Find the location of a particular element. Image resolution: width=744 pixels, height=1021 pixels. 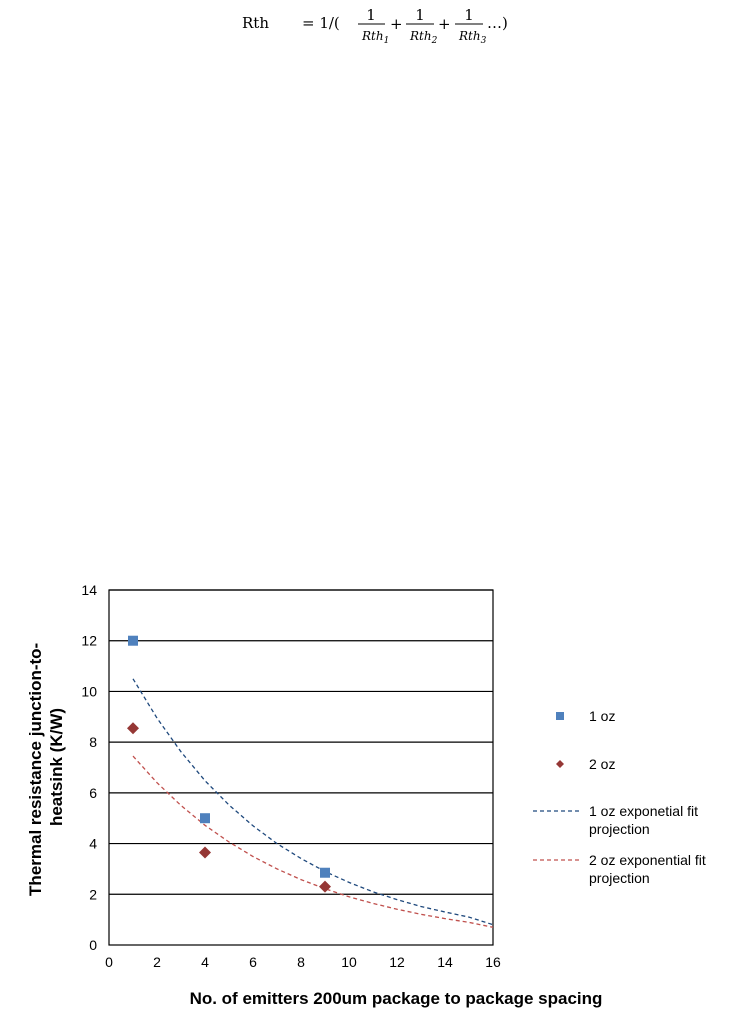

y-tick-label: 10 is located at coordinates (89, 691).